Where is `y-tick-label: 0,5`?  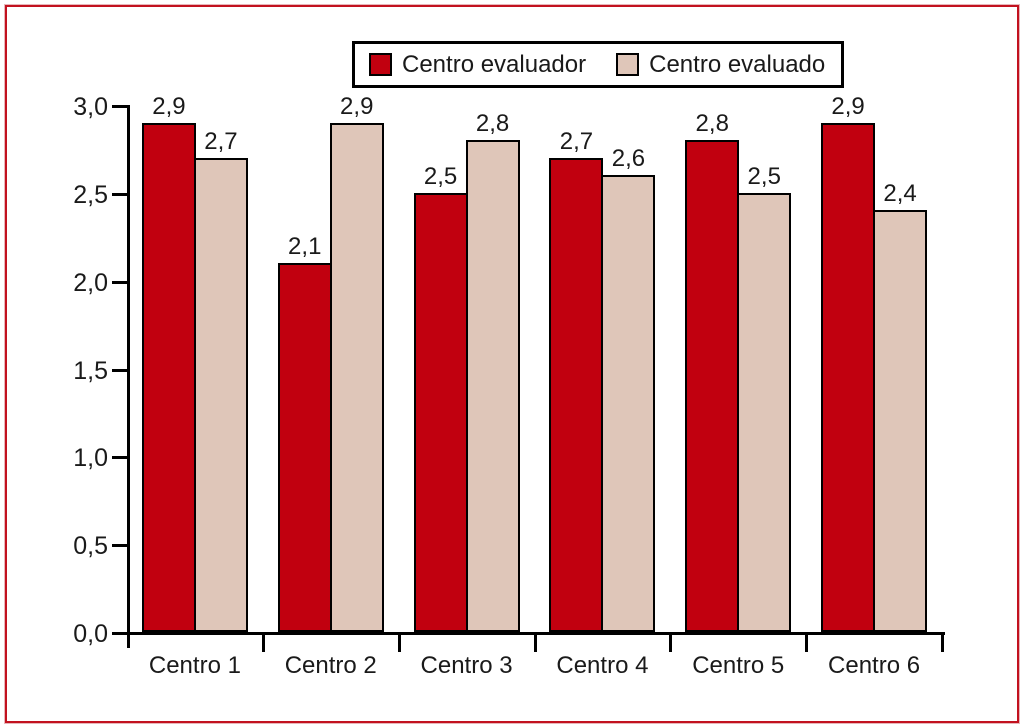 y-tick-label: 0,5 is located at coordinates (90, 546).